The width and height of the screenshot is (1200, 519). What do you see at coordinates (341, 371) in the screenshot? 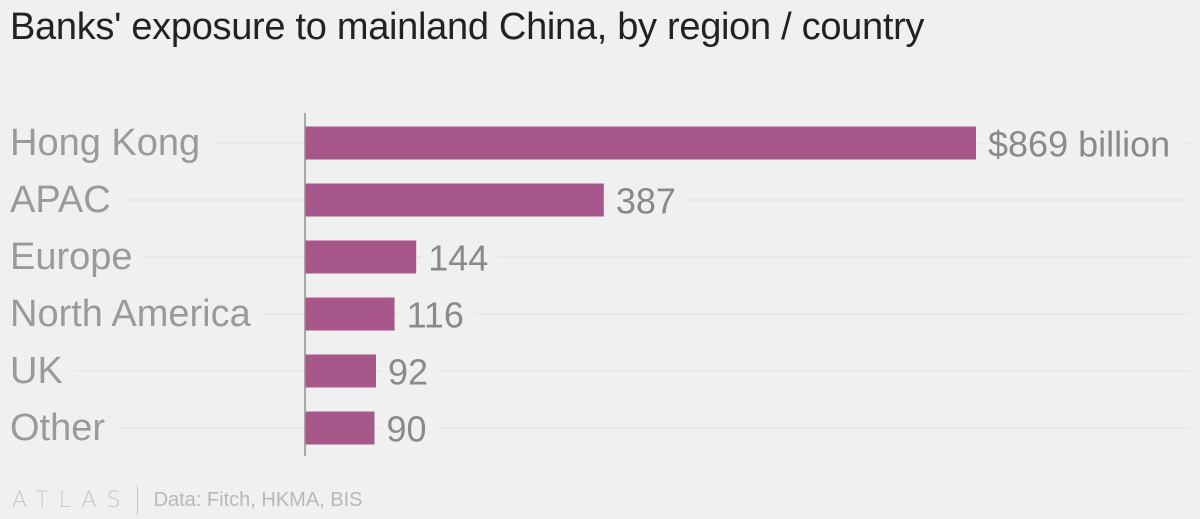
I see `bar-uk` at bounding box center [341, 371].